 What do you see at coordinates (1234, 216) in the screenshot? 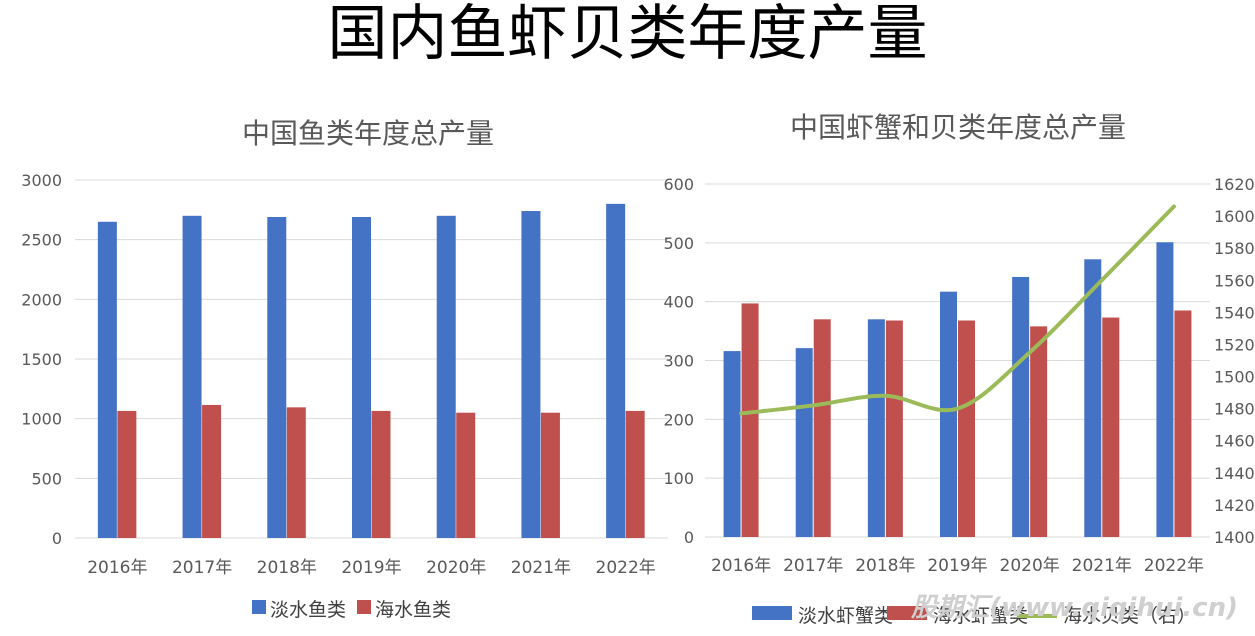
I see `y2-tick-label: 1600` at bounding box center [1234, 216].